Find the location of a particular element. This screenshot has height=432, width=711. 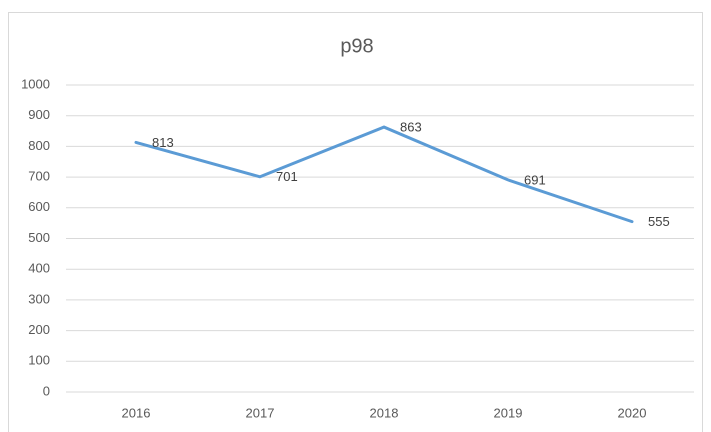

y-tick-label: 1000 is located at coordinates (35, 83).